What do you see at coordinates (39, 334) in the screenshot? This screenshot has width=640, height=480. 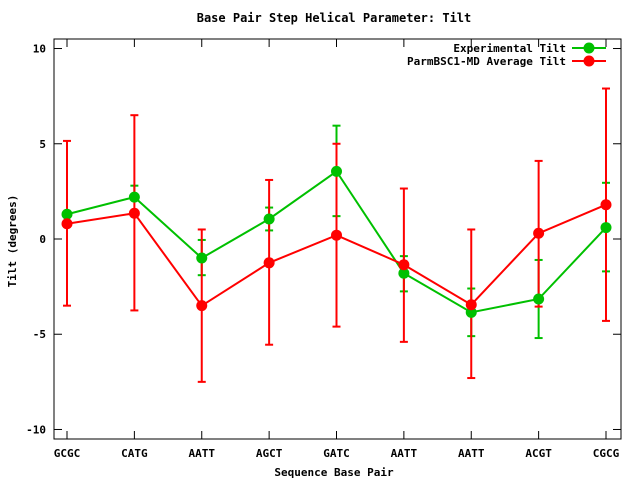 I see `y-tick-label: -5` at bounding box center [39, 334].